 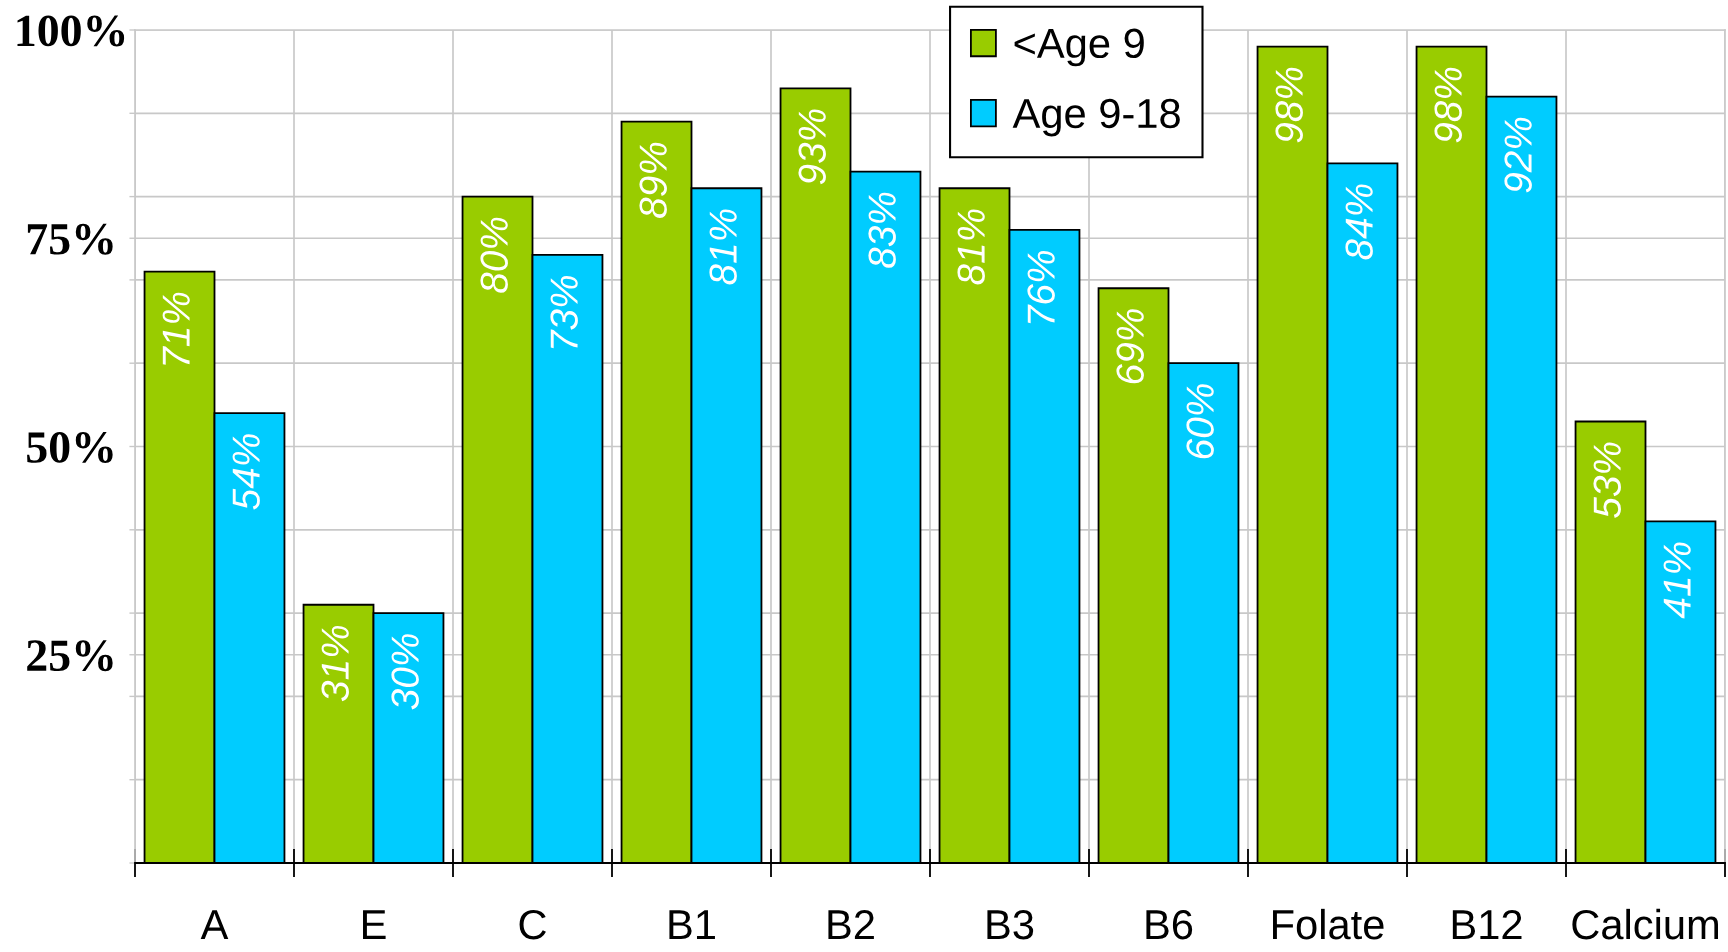 What do you see at coordinates (1645, 924) in the screenshot?
I see `x-tick-label: Calcium` at bounding box center [1645, 924].